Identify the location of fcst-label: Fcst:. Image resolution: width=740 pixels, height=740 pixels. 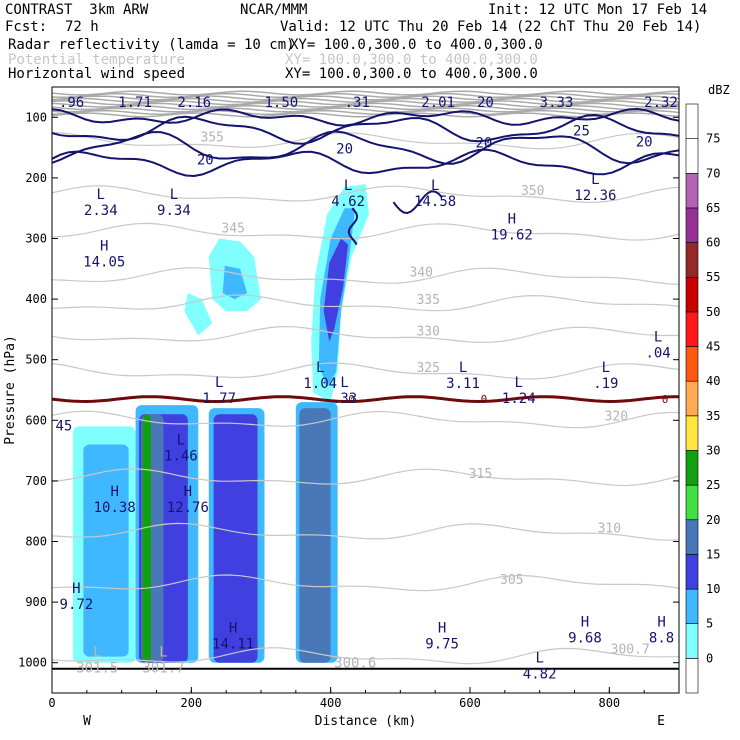
(26, 27).